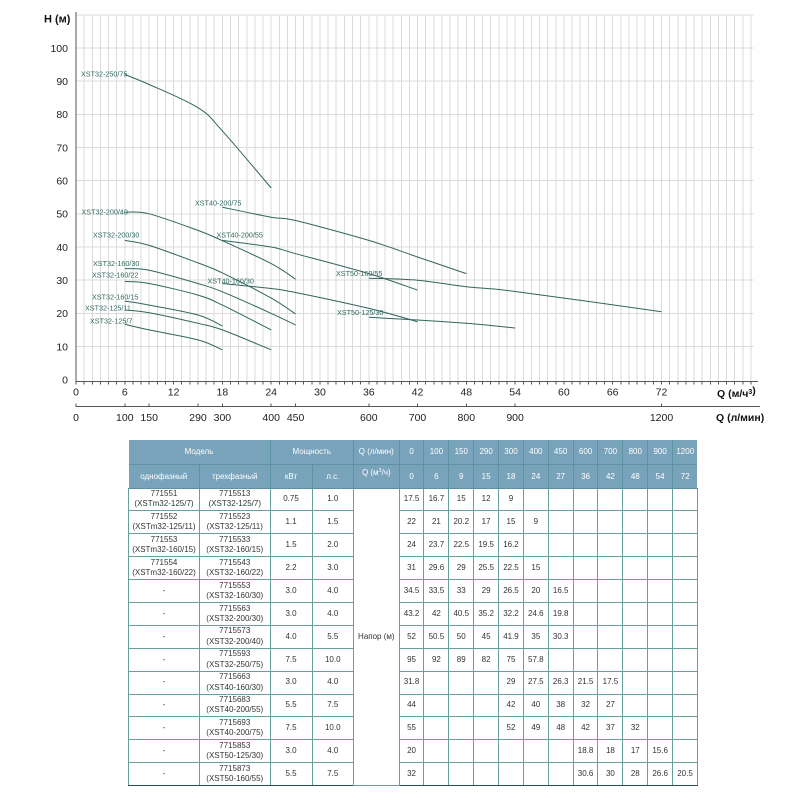 Image resolution: width=800 pixels, height=800 pixels. Describe the element at coordinates (271, 393) in the screenshot. I see `svg-text: 24` at that location.